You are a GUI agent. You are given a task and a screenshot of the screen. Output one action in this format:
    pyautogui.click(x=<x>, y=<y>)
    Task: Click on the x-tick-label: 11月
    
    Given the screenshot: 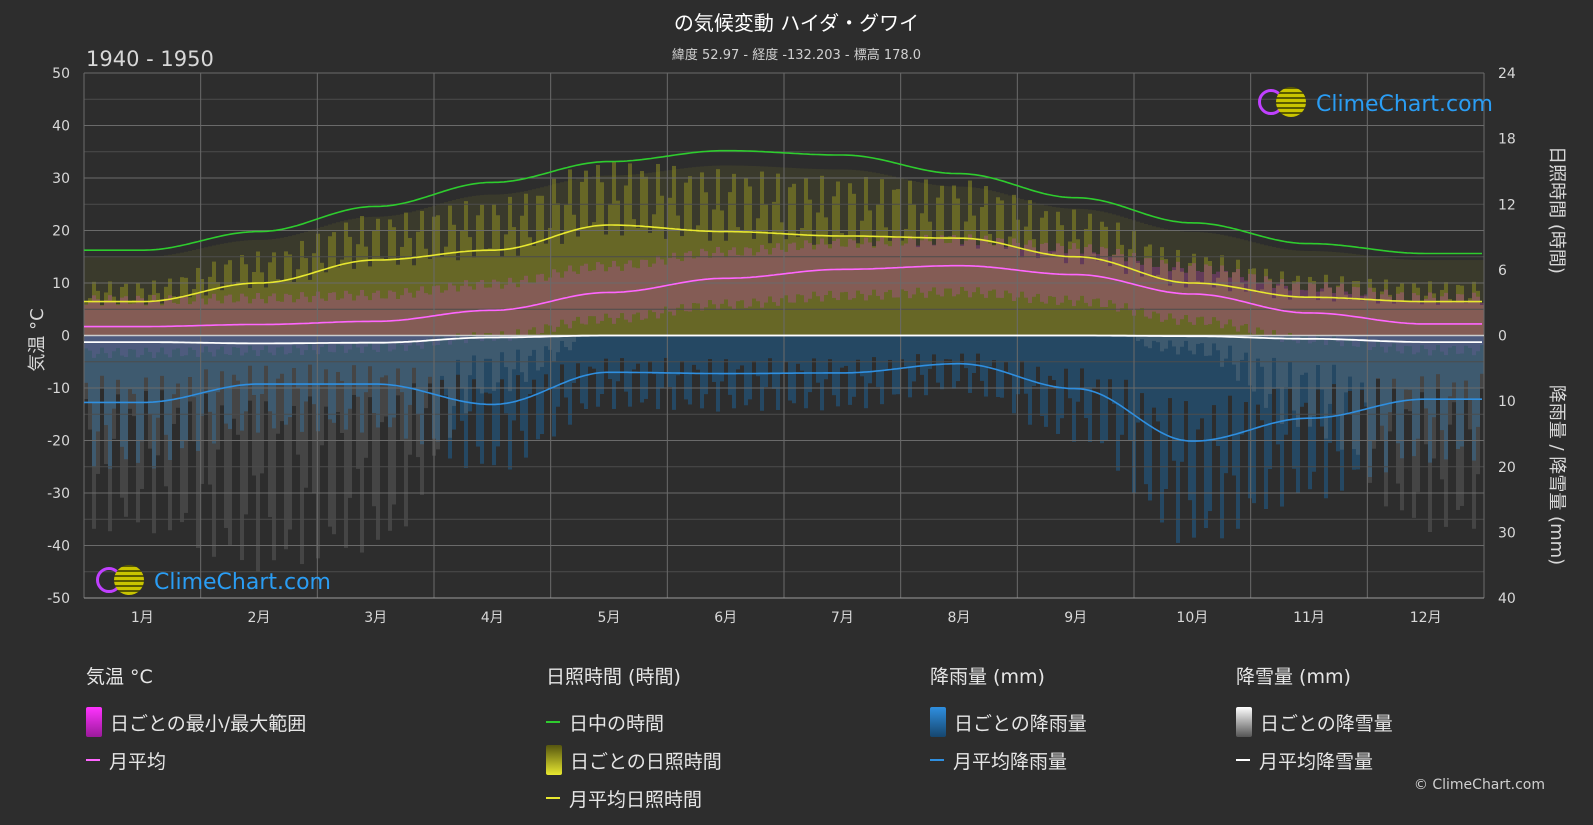 What is the action you would take?
    pyautogui.click(x=1309, y=618)
    